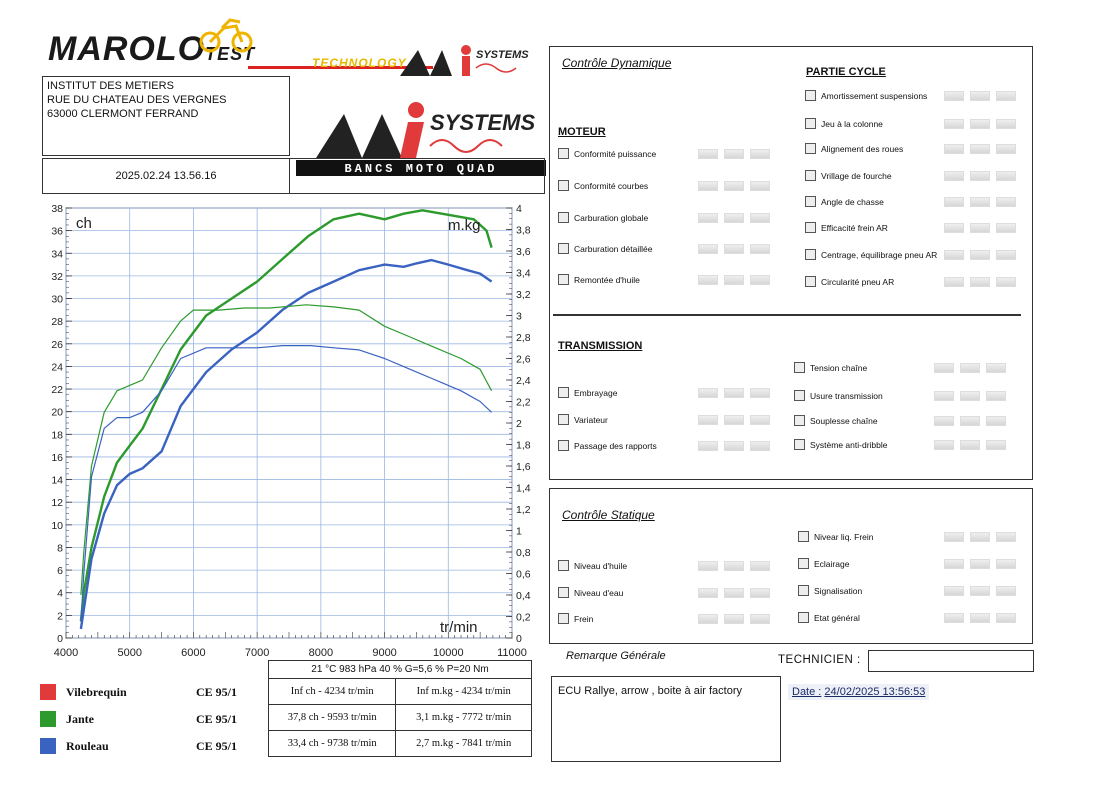 This screenshot has width=1109, height=792. Describe the element at coordinates (951, 661) in the screenshot. I see `technicien-field` at that location.